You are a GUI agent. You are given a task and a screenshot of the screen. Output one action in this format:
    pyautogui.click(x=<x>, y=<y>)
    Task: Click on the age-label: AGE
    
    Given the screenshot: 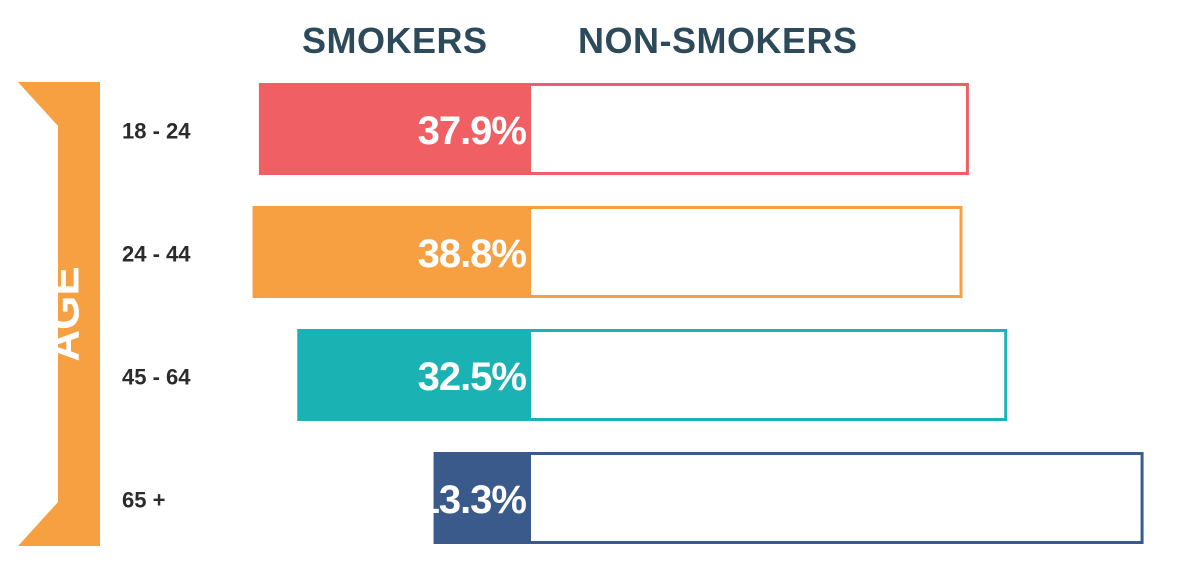 What is the action you would take?
    pyautogui.click(x=64, y=313)
    